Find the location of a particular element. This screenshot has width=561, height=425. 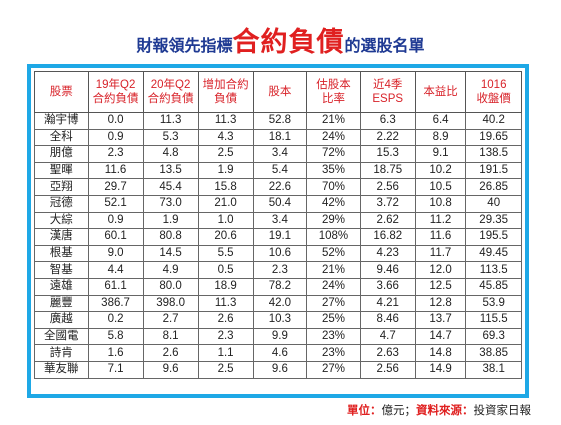

column-header: 20年Q2 合約負債 is located at coordinates (170, 92).